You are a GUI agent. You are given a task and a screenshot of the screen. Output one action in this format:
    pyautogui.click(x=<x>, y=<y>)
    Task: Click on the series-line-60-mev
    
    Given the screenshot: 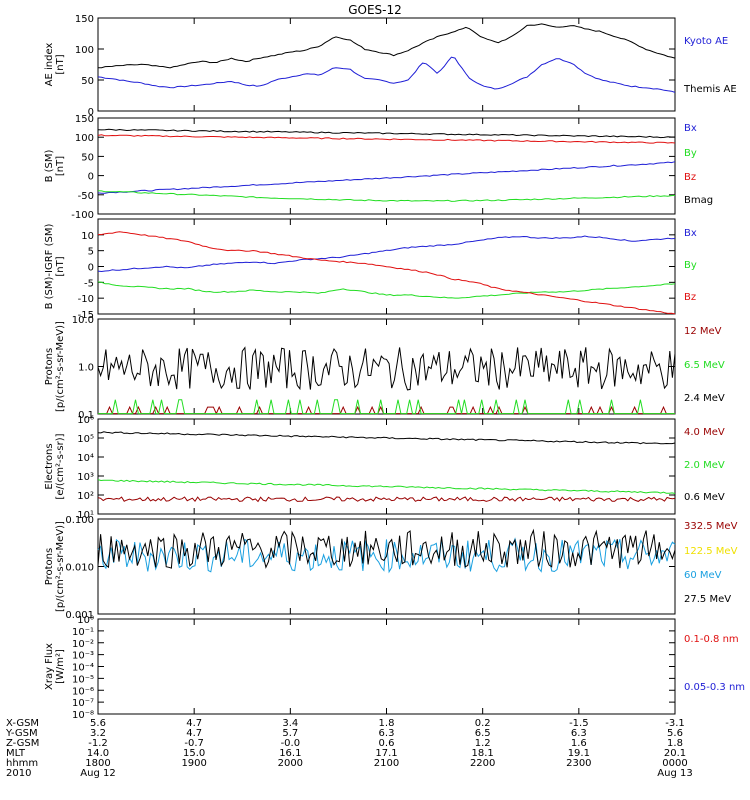 What is the action you would take?
    pyautogui.click(x=386, y=555)
    